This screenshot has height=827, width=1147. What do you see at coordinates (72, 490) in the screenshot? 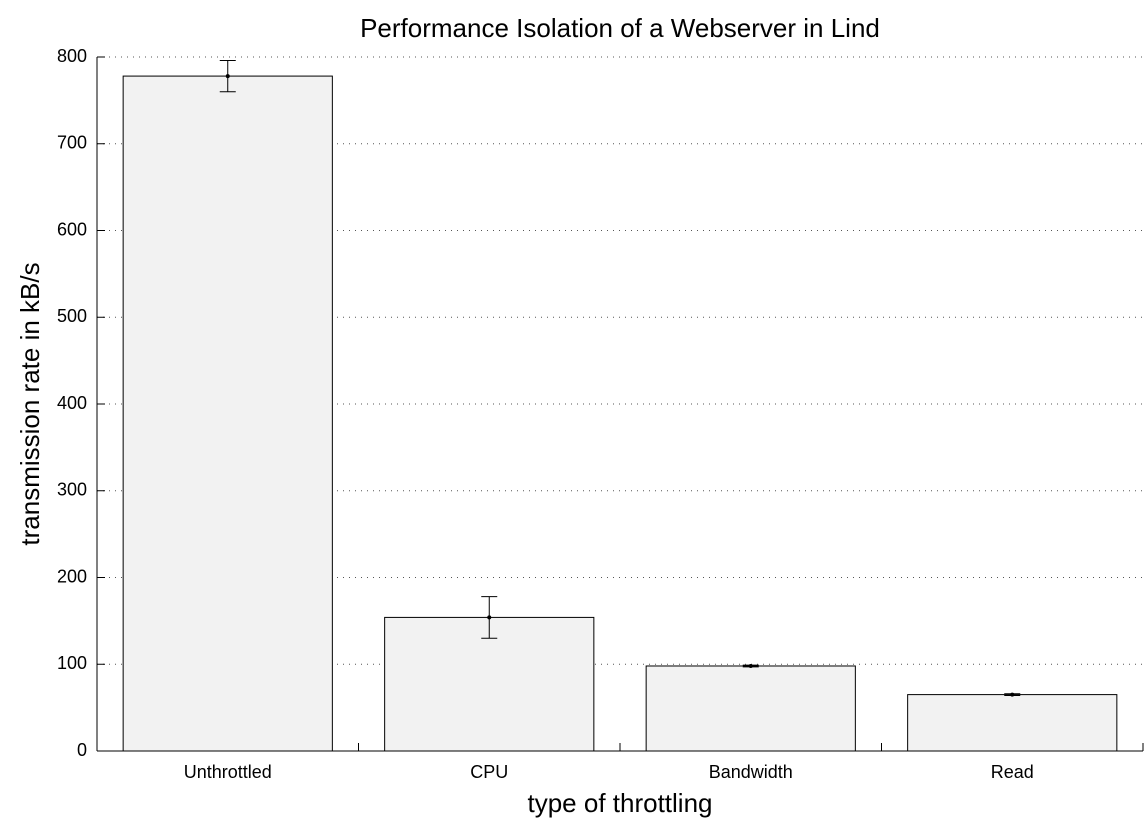
I see `y-tick-label: 300` at bounding box center [72, 490].